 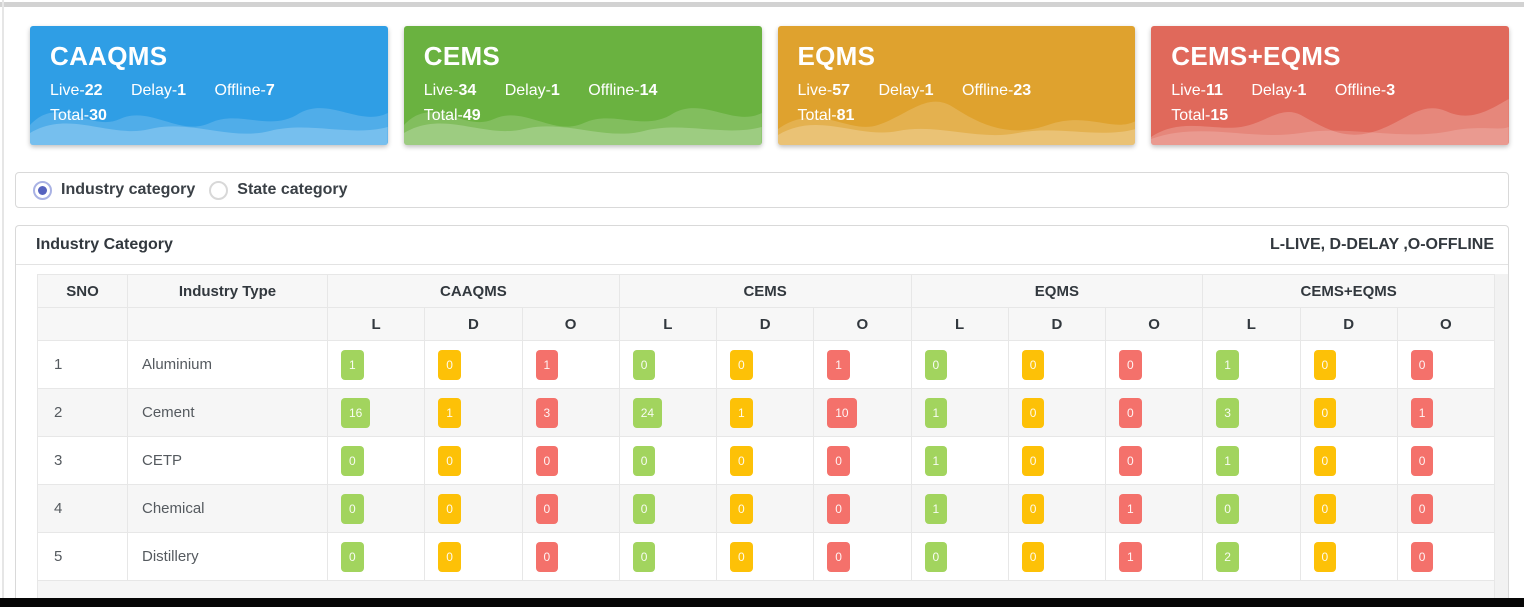 I want to click on status-count-badge-l: 2, so click(x=1227, y=556).